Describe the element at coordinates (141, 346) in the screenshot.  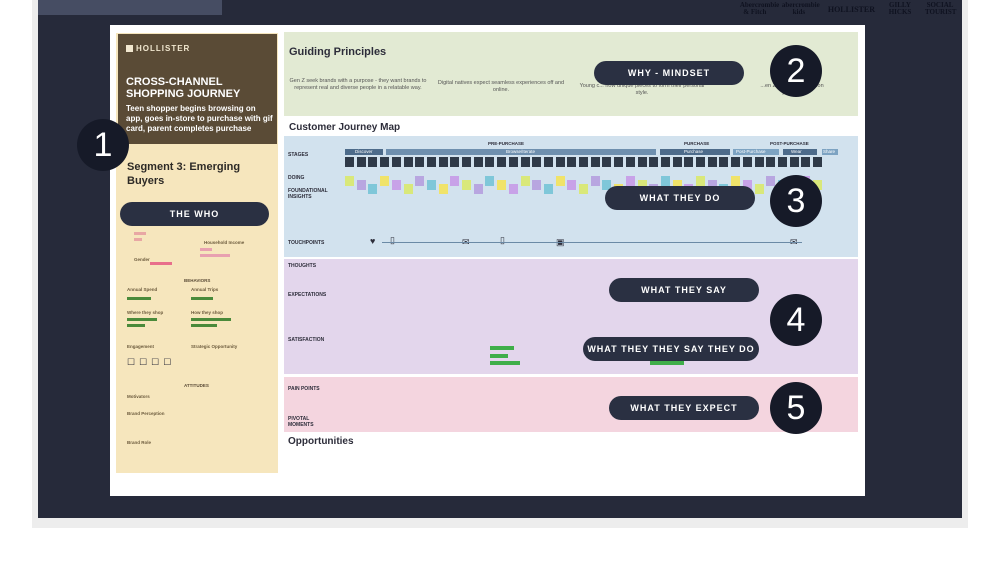
I see `engagement-label: Engagement` at that location.